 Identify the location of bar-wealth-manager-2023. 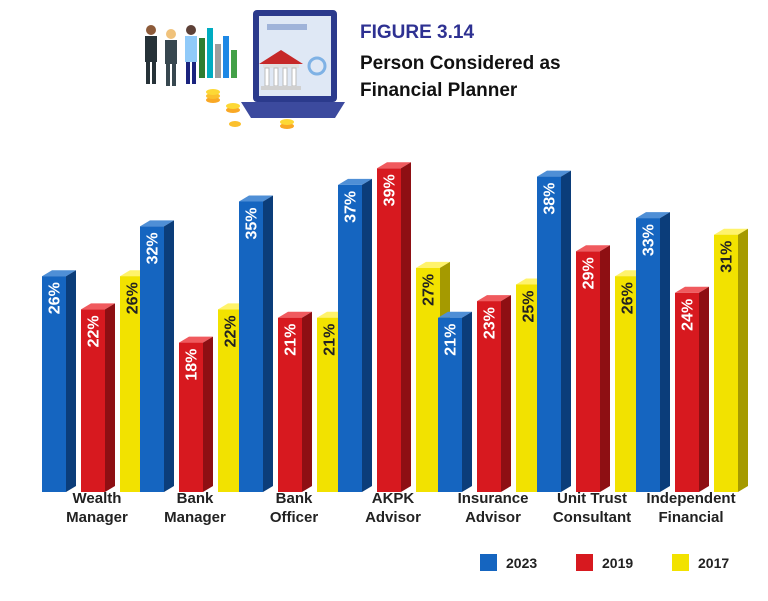
(54, 384).